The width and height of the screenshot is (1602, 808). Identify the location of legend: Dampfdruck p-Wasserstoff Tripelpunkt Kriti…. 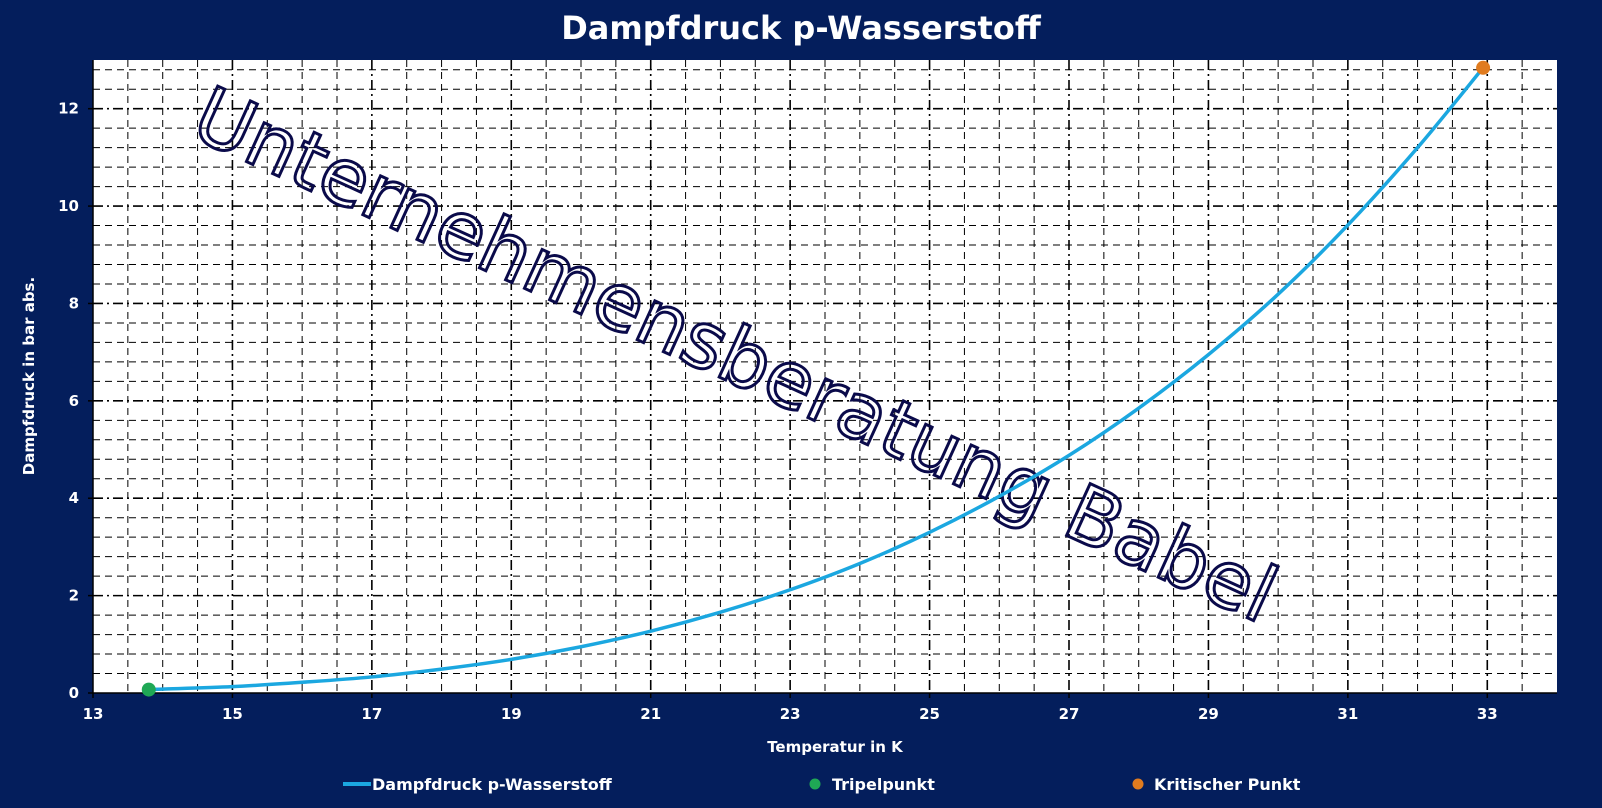
(822, 784).